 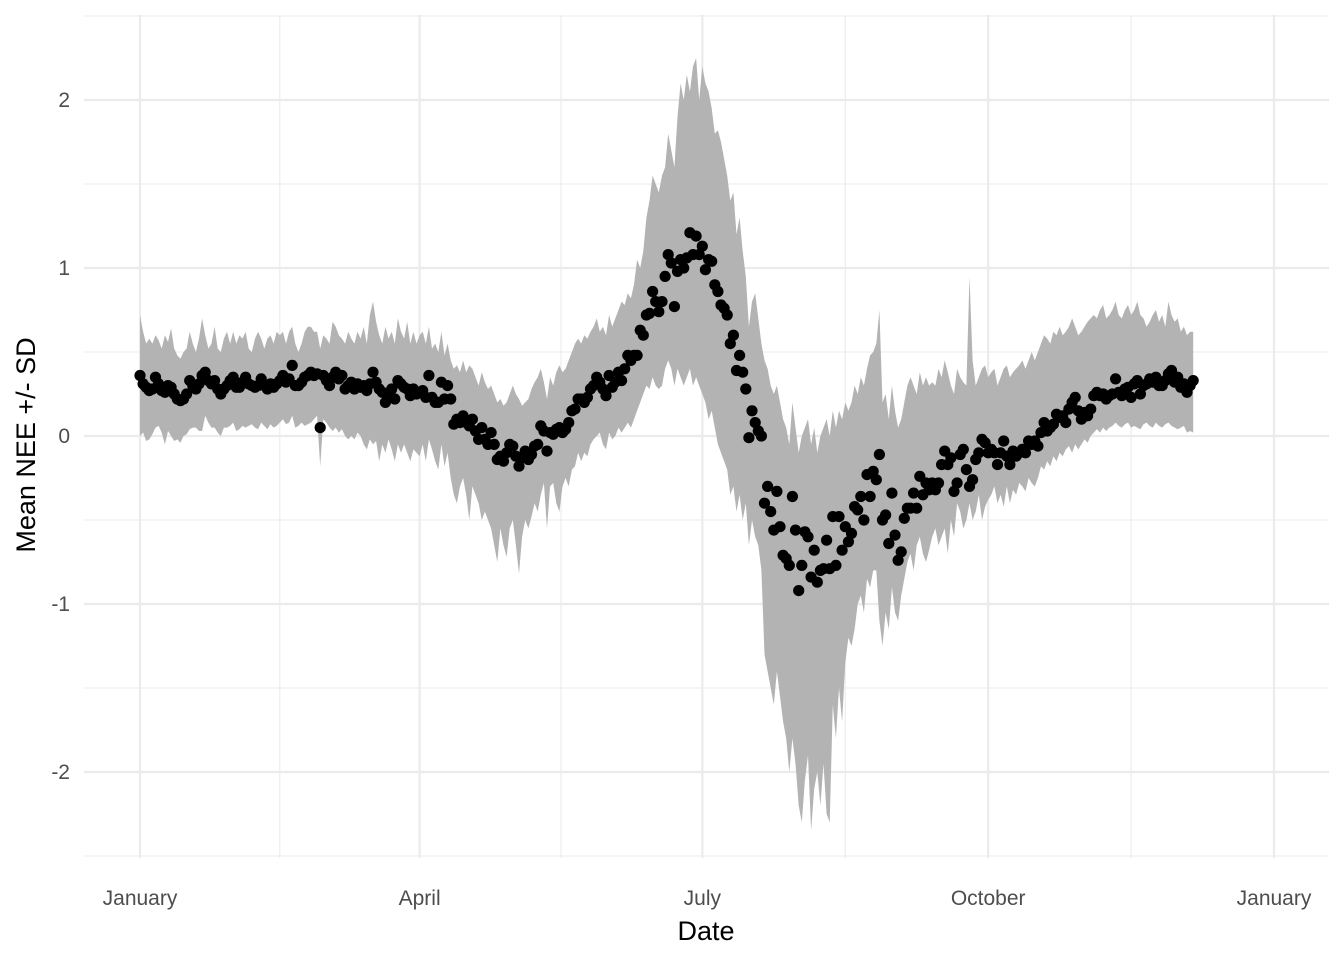 I want to click on y-tick-labels: -2 -1 0 1 2, so click(x=60, y=436).